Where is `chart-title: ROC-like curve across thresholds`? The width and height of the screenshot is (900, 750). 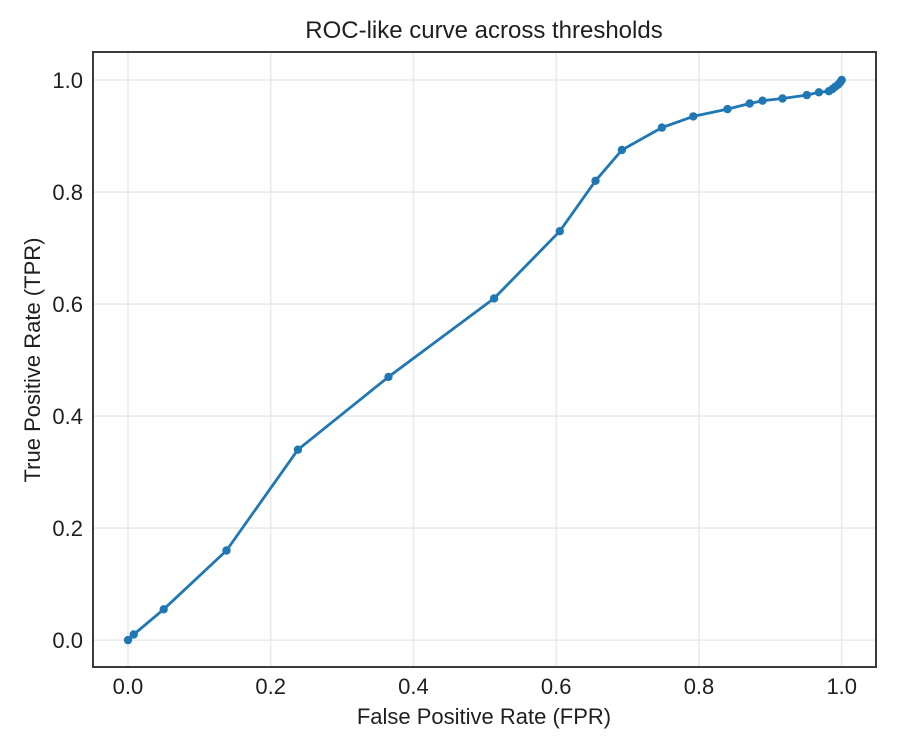 chart-title: ROC-like curve across thresholds is located at coordinates (483, 30).